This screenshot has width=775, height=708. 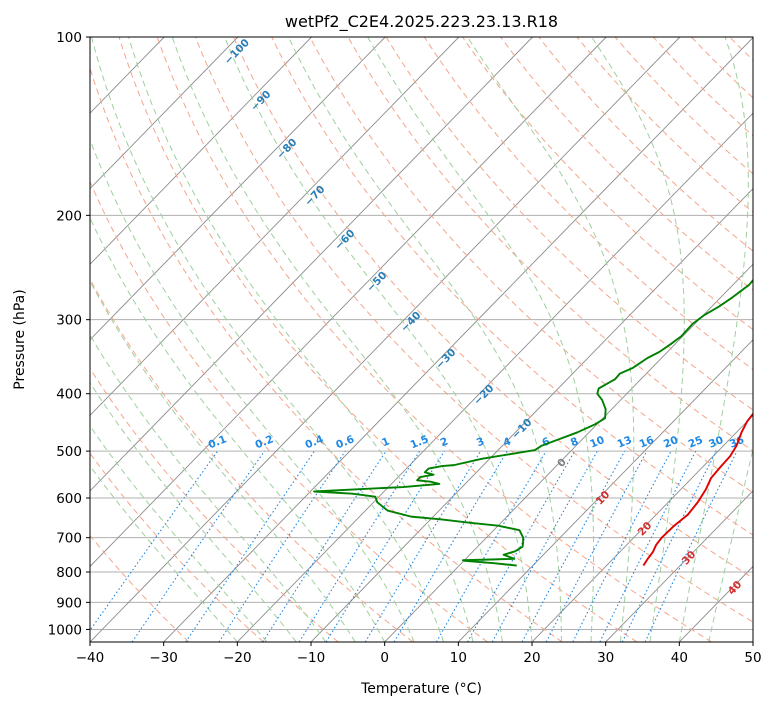 What do you see at coordinates (311, 658) in the screenshot?
I see `x-tick-label: −10` at bounding box center [311, 658].